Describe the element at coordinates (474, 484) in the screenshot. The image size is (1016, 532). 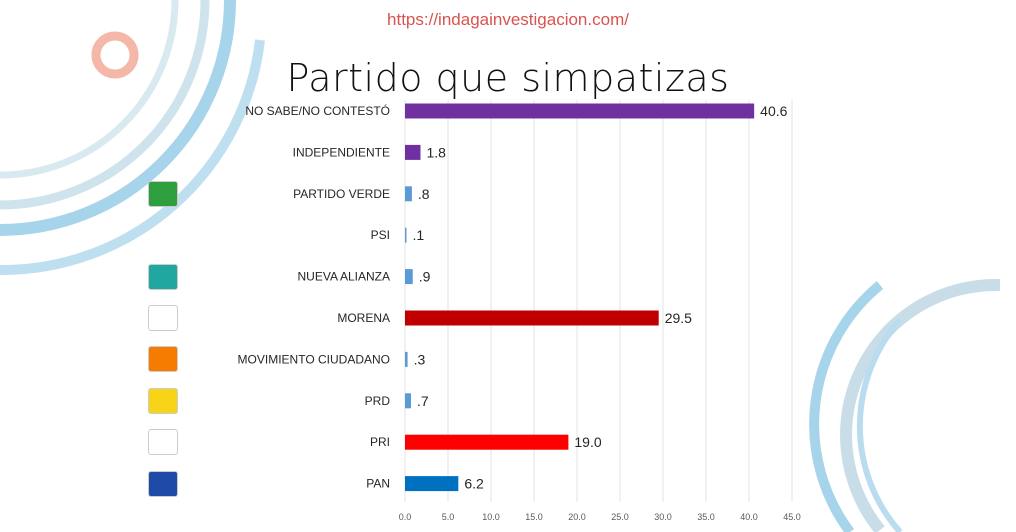
I see `value-label: 6.2` at that location.